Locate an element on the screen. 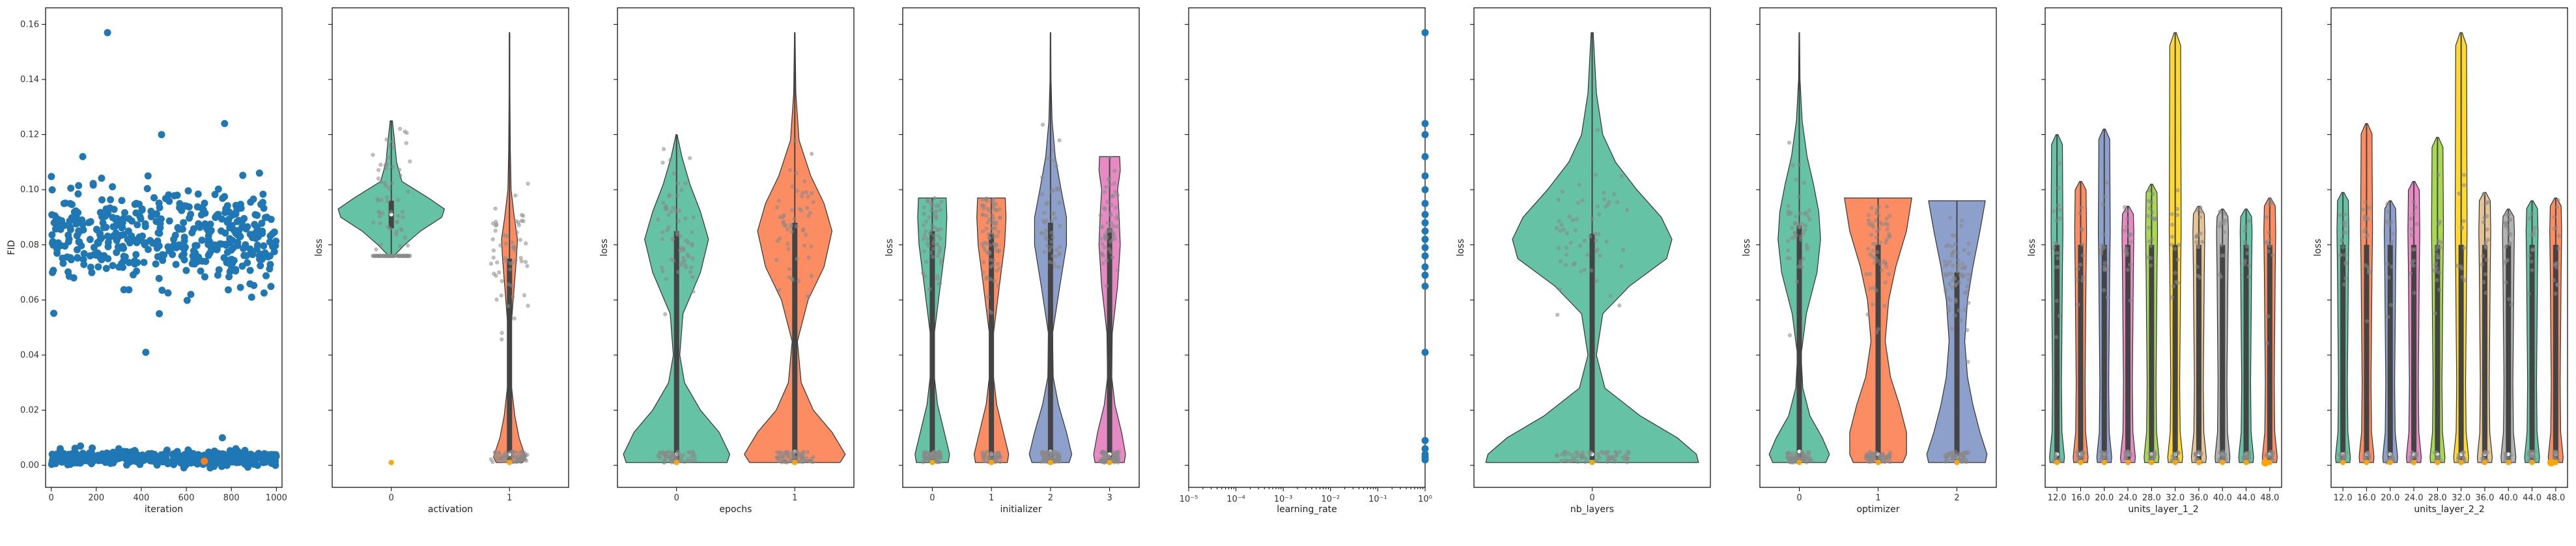 Image resolution: width=2576 pixels, height=546 pixels. x-tick-label: 600 is located at coordinates (186, 498).